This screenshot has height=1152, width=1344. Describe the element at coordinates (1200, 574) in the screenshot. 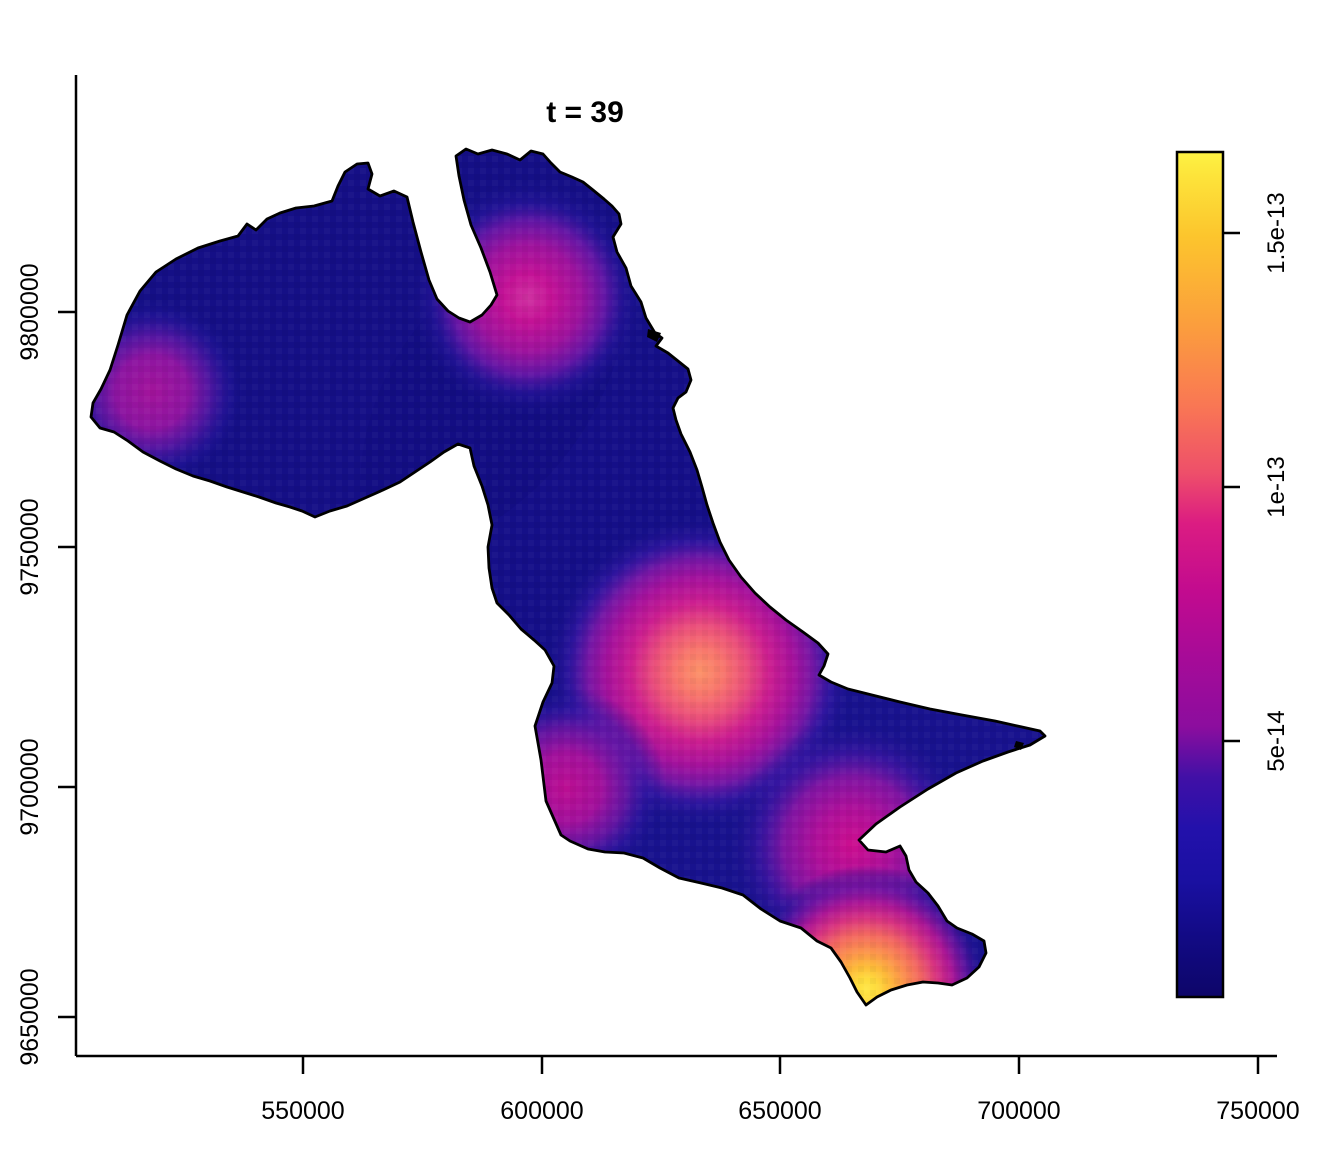

I see `colorbar-gradient` at that location.